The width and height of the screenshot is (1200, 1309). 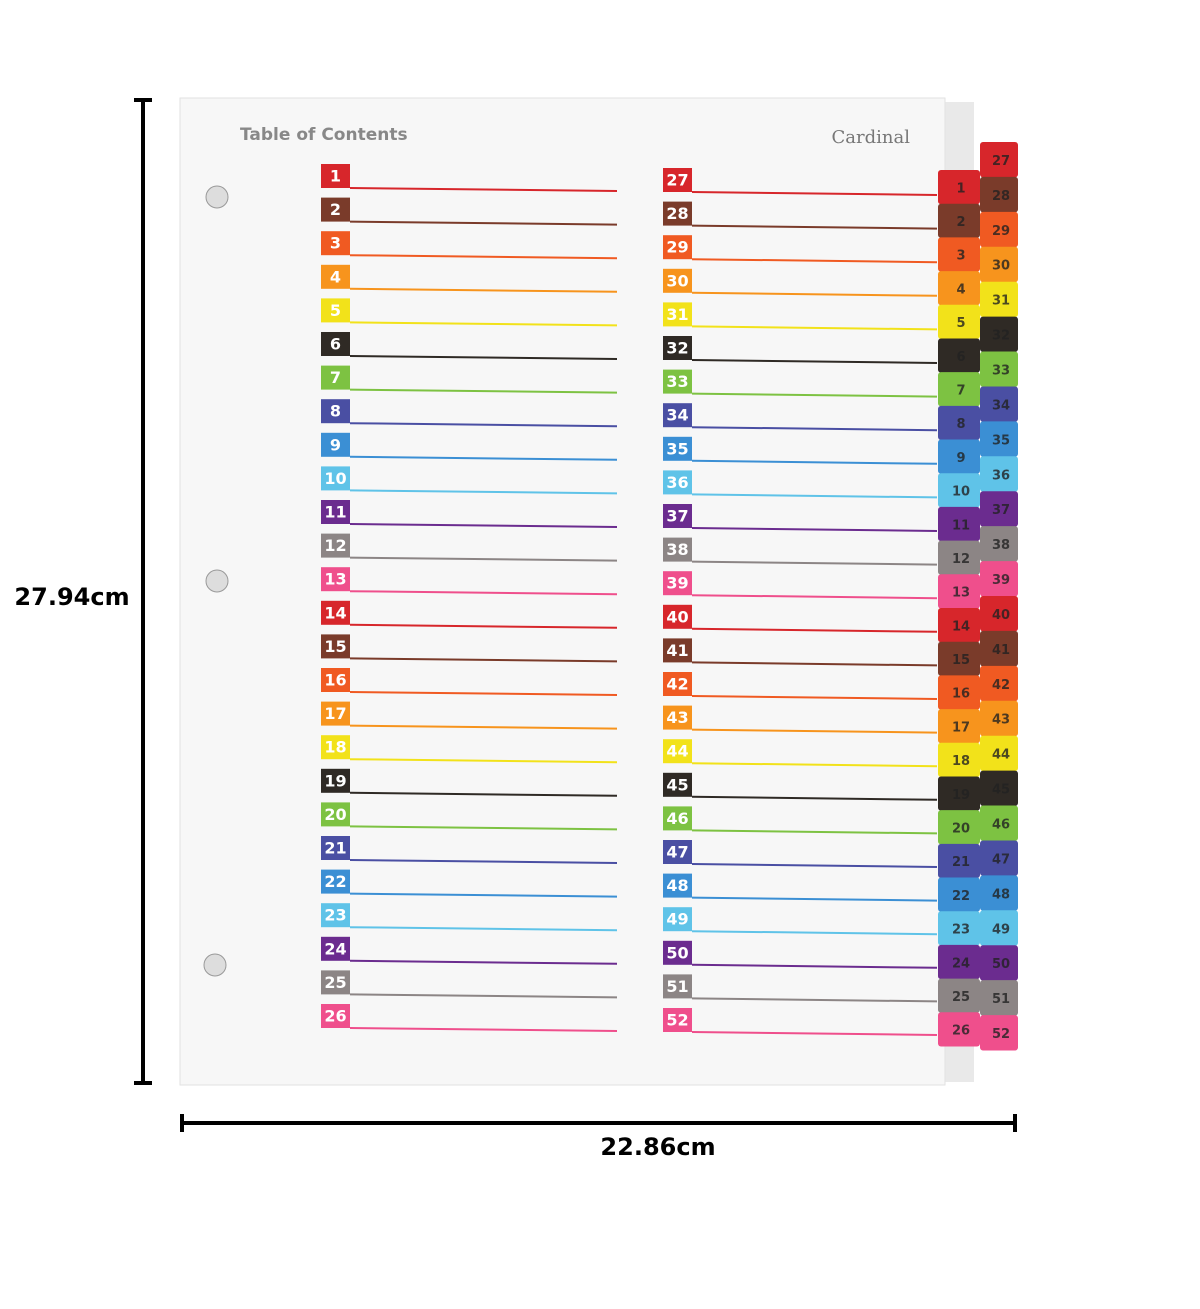 I want to click on tab-number: 18, so click(x=961, y=761).